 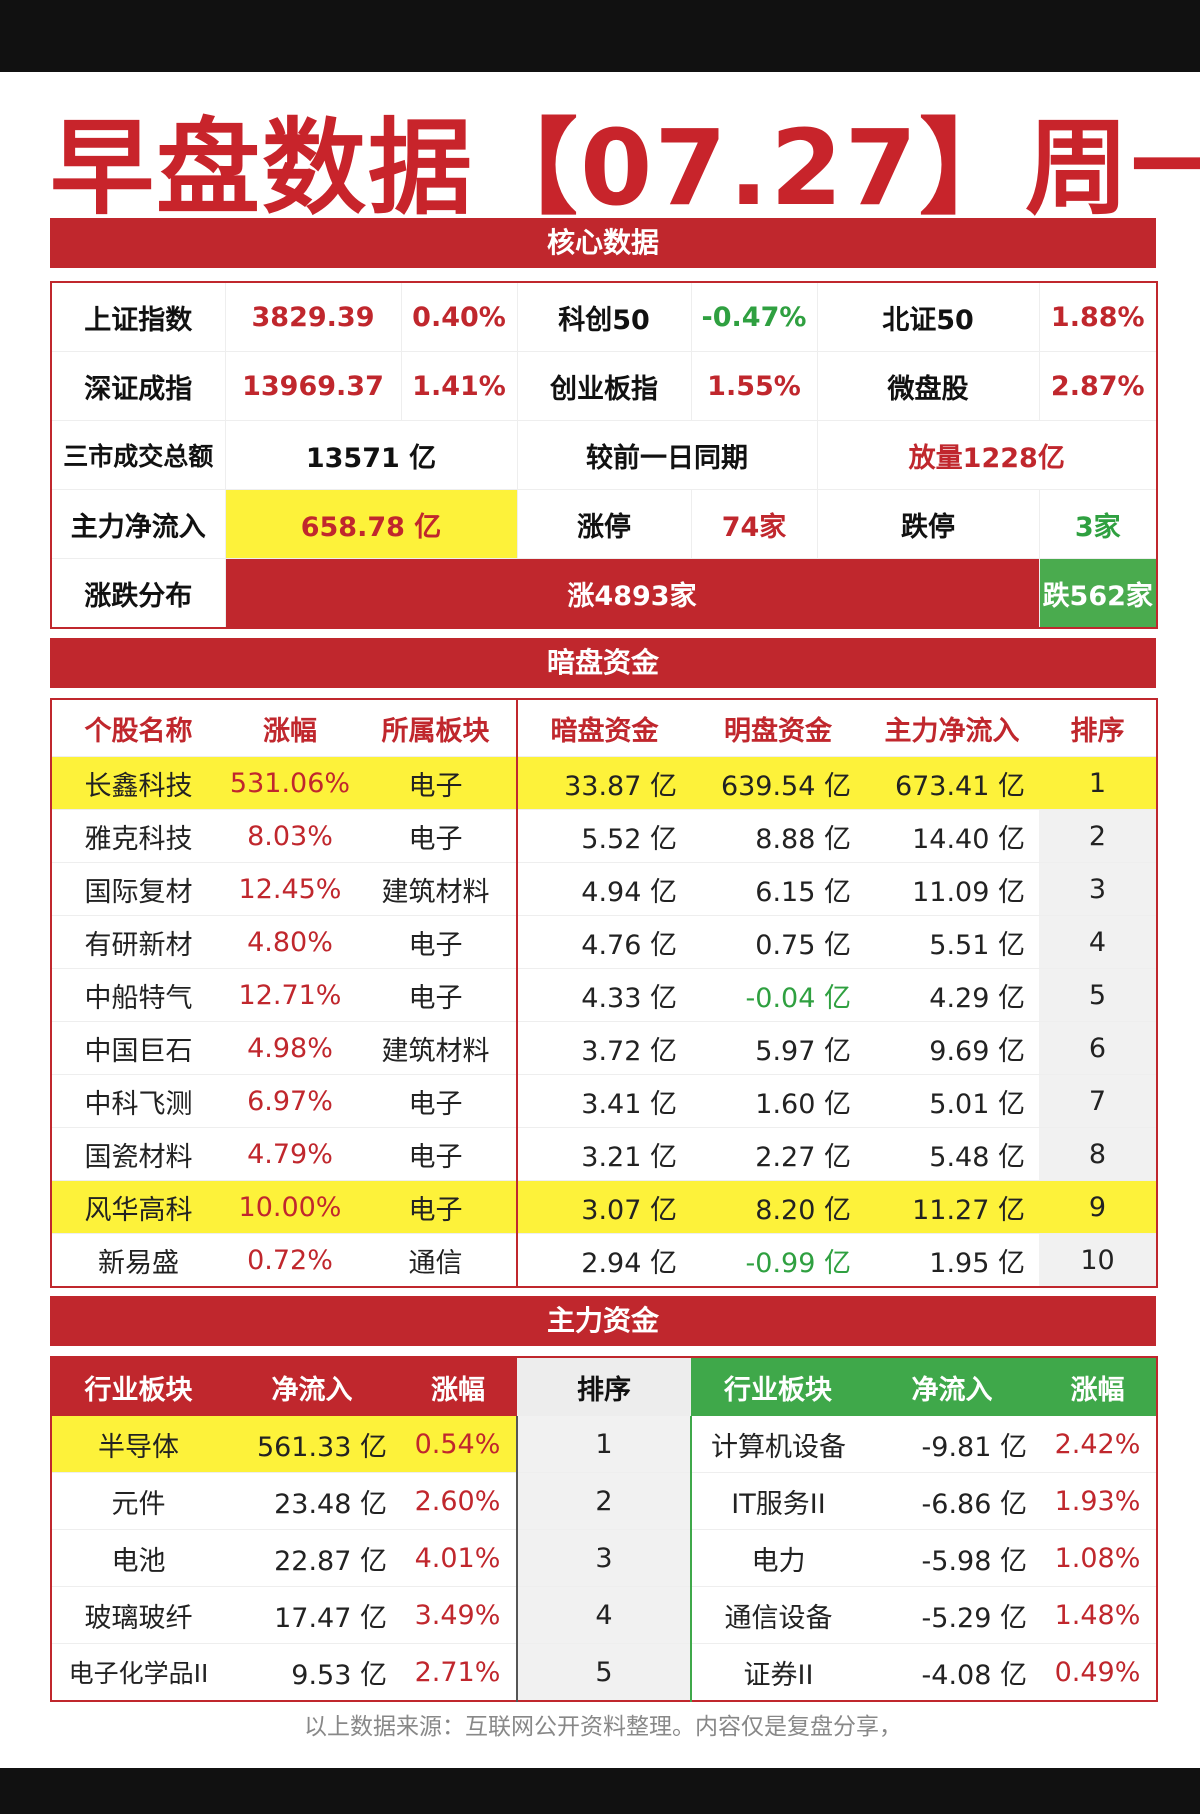 I want to click on table-header-row: 个股名称 涨幅 所属板块 暗盘资金 明盘资金 主力净流入 排序, so click(x=604, y=728).